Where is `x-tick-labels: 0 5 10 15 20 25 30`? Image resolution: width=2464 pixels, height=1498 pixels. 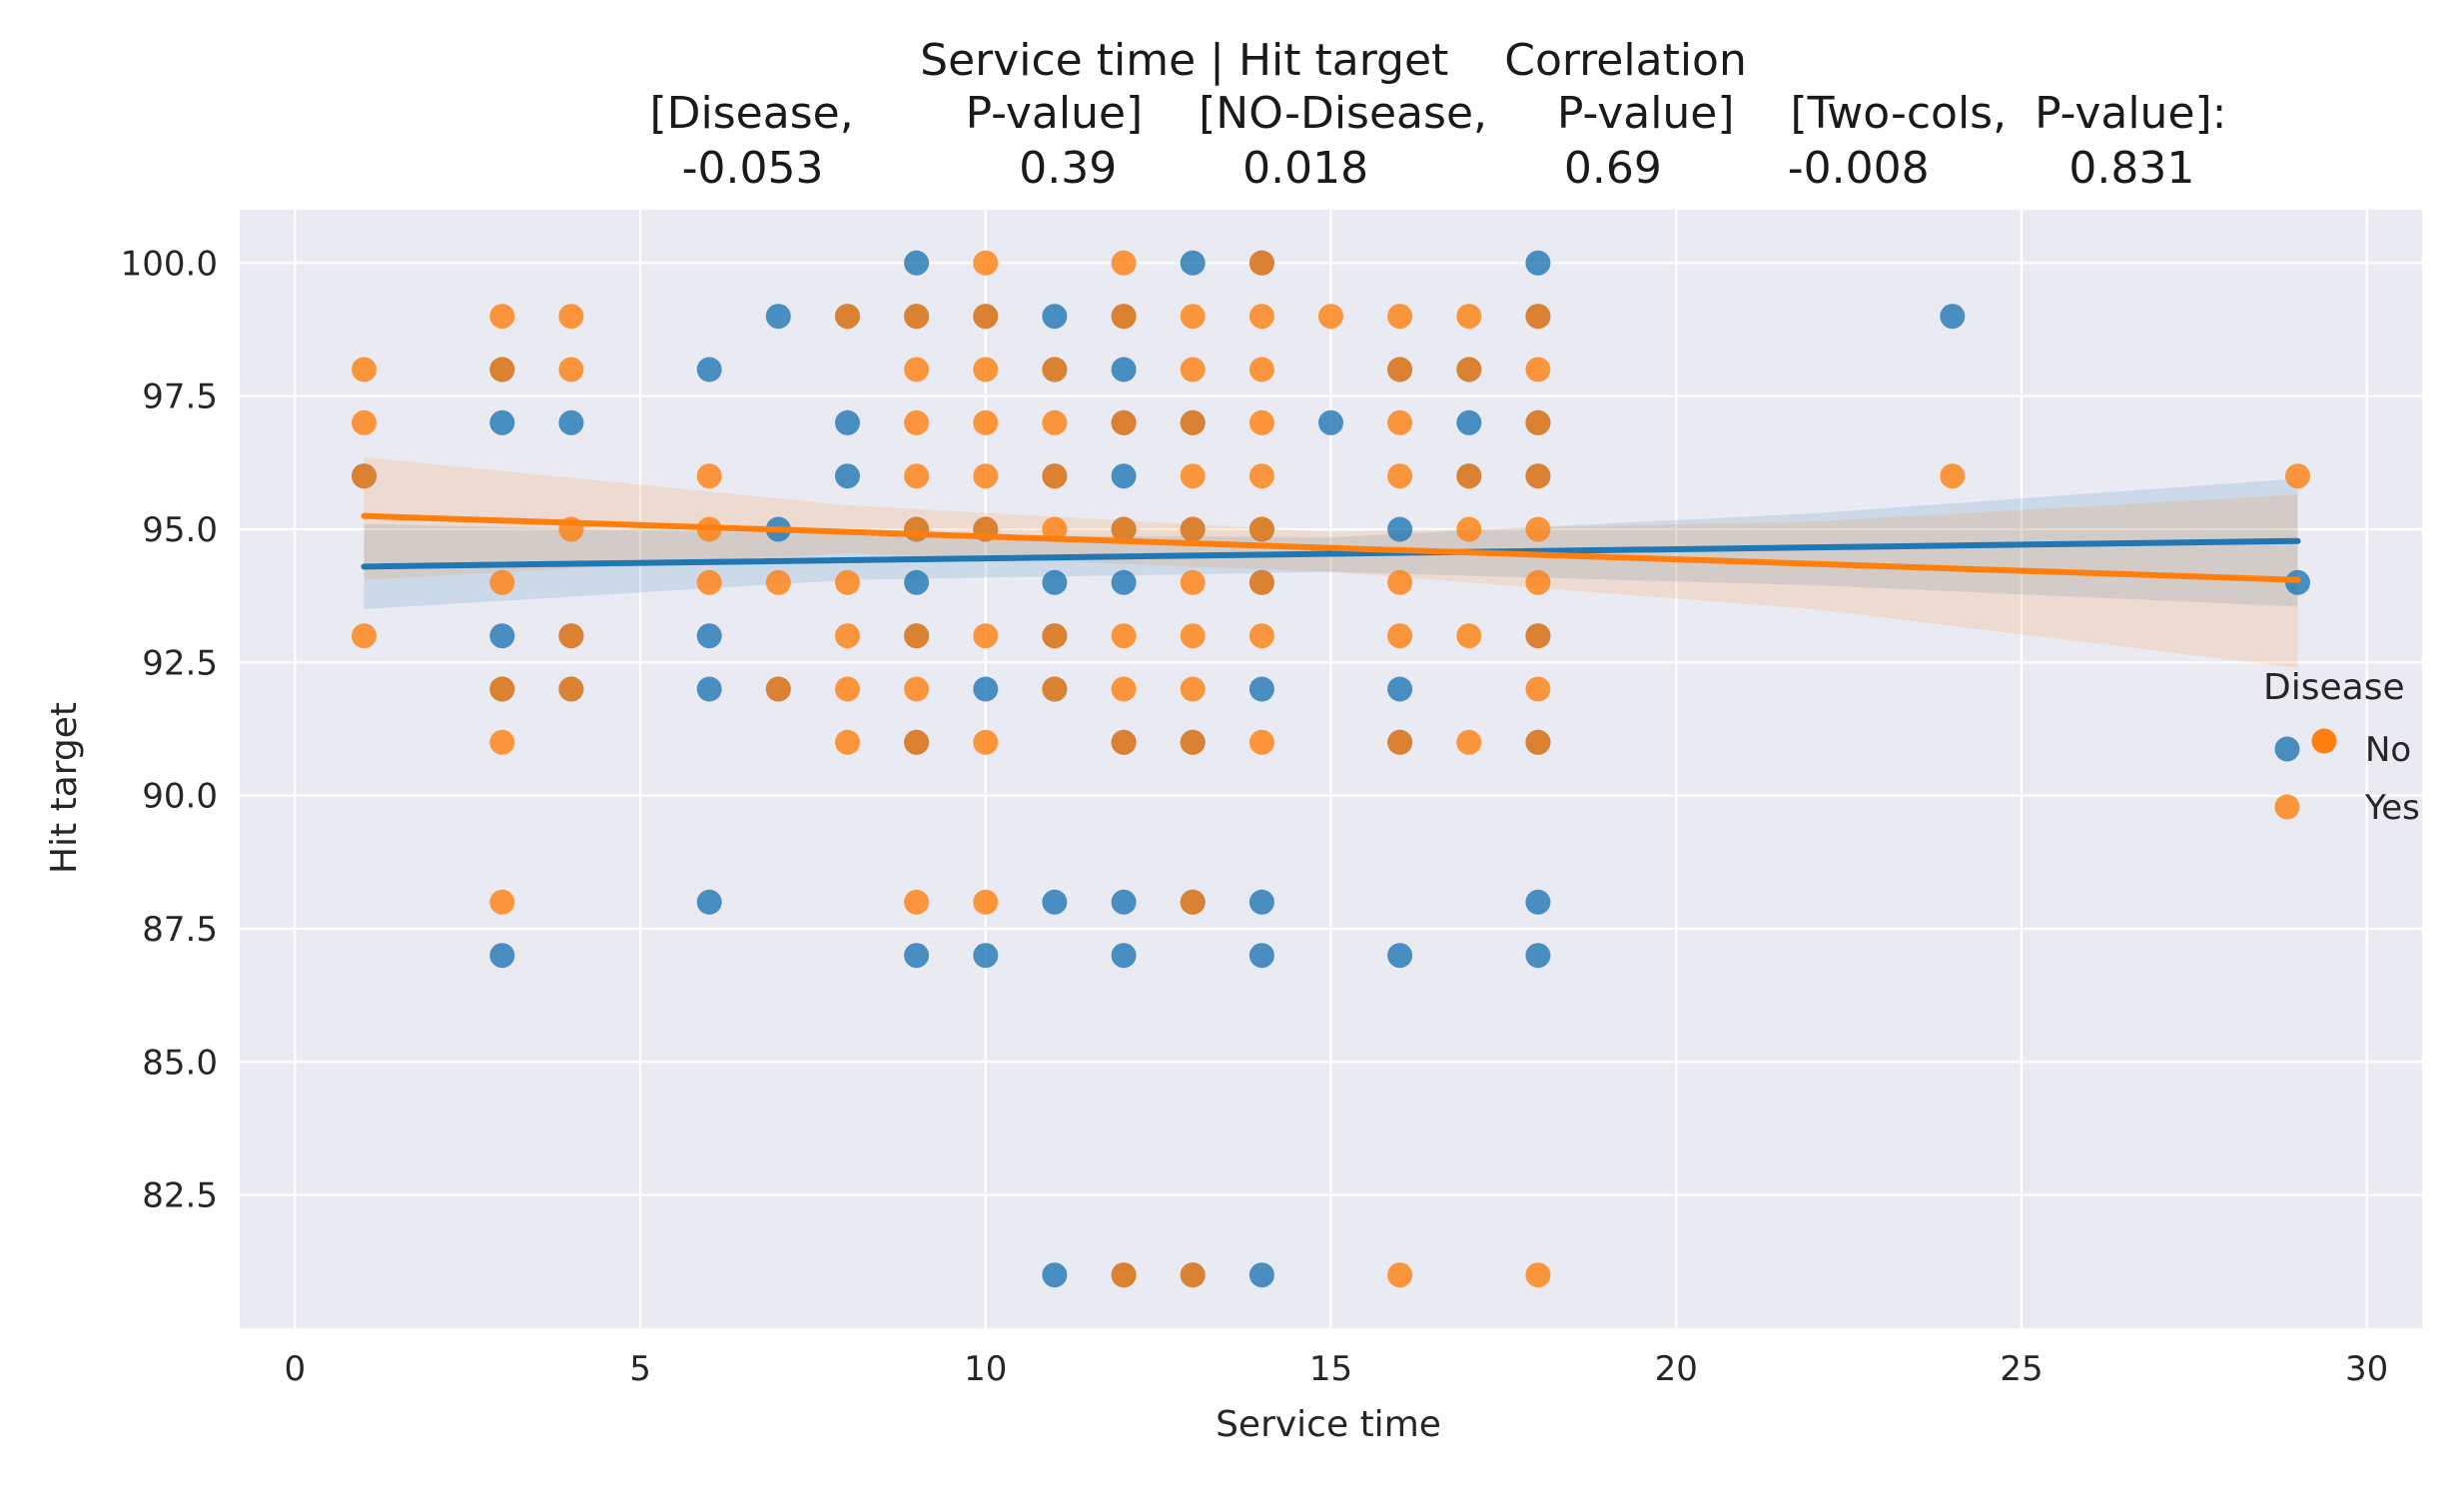
x-tick-labels: 0 5 10 15 20 25 30 is located at coordinates (1336, 1369).